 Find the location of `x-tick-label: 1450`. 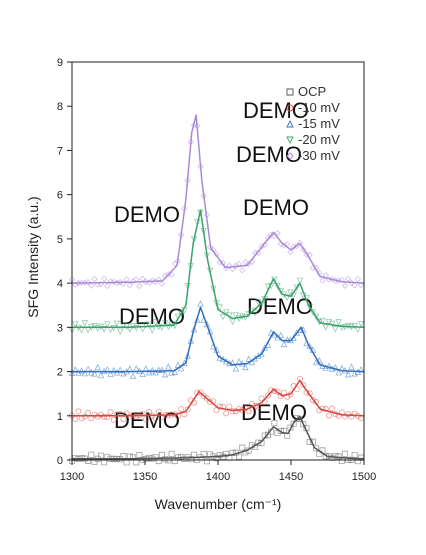

x-tick-label: 1450 is located at coordinates (291, 477).